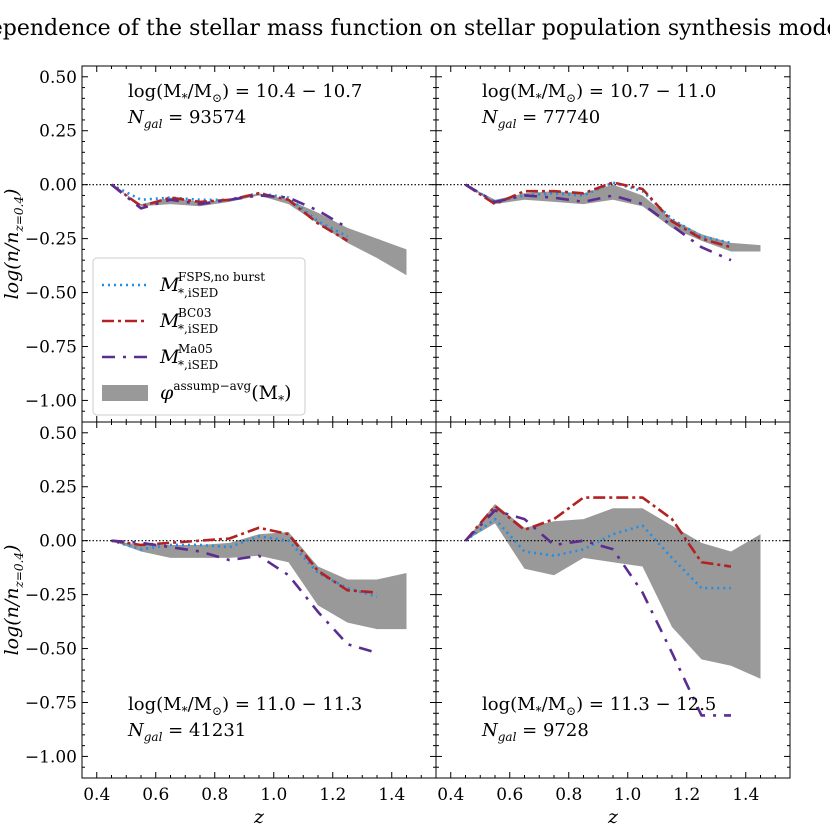 This screenshot has height=830, width=830. I want to click on legend-entry-band: φassump−avg(M*), so click(197, 393).